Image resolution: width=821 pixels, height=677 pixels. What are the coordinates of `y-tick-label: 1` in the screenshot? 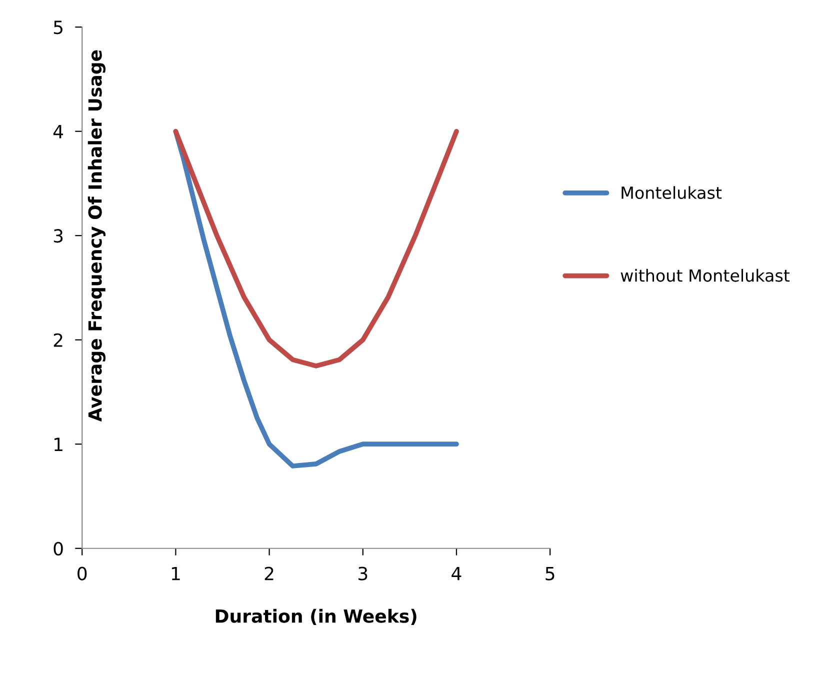 It's located at (58, 444).